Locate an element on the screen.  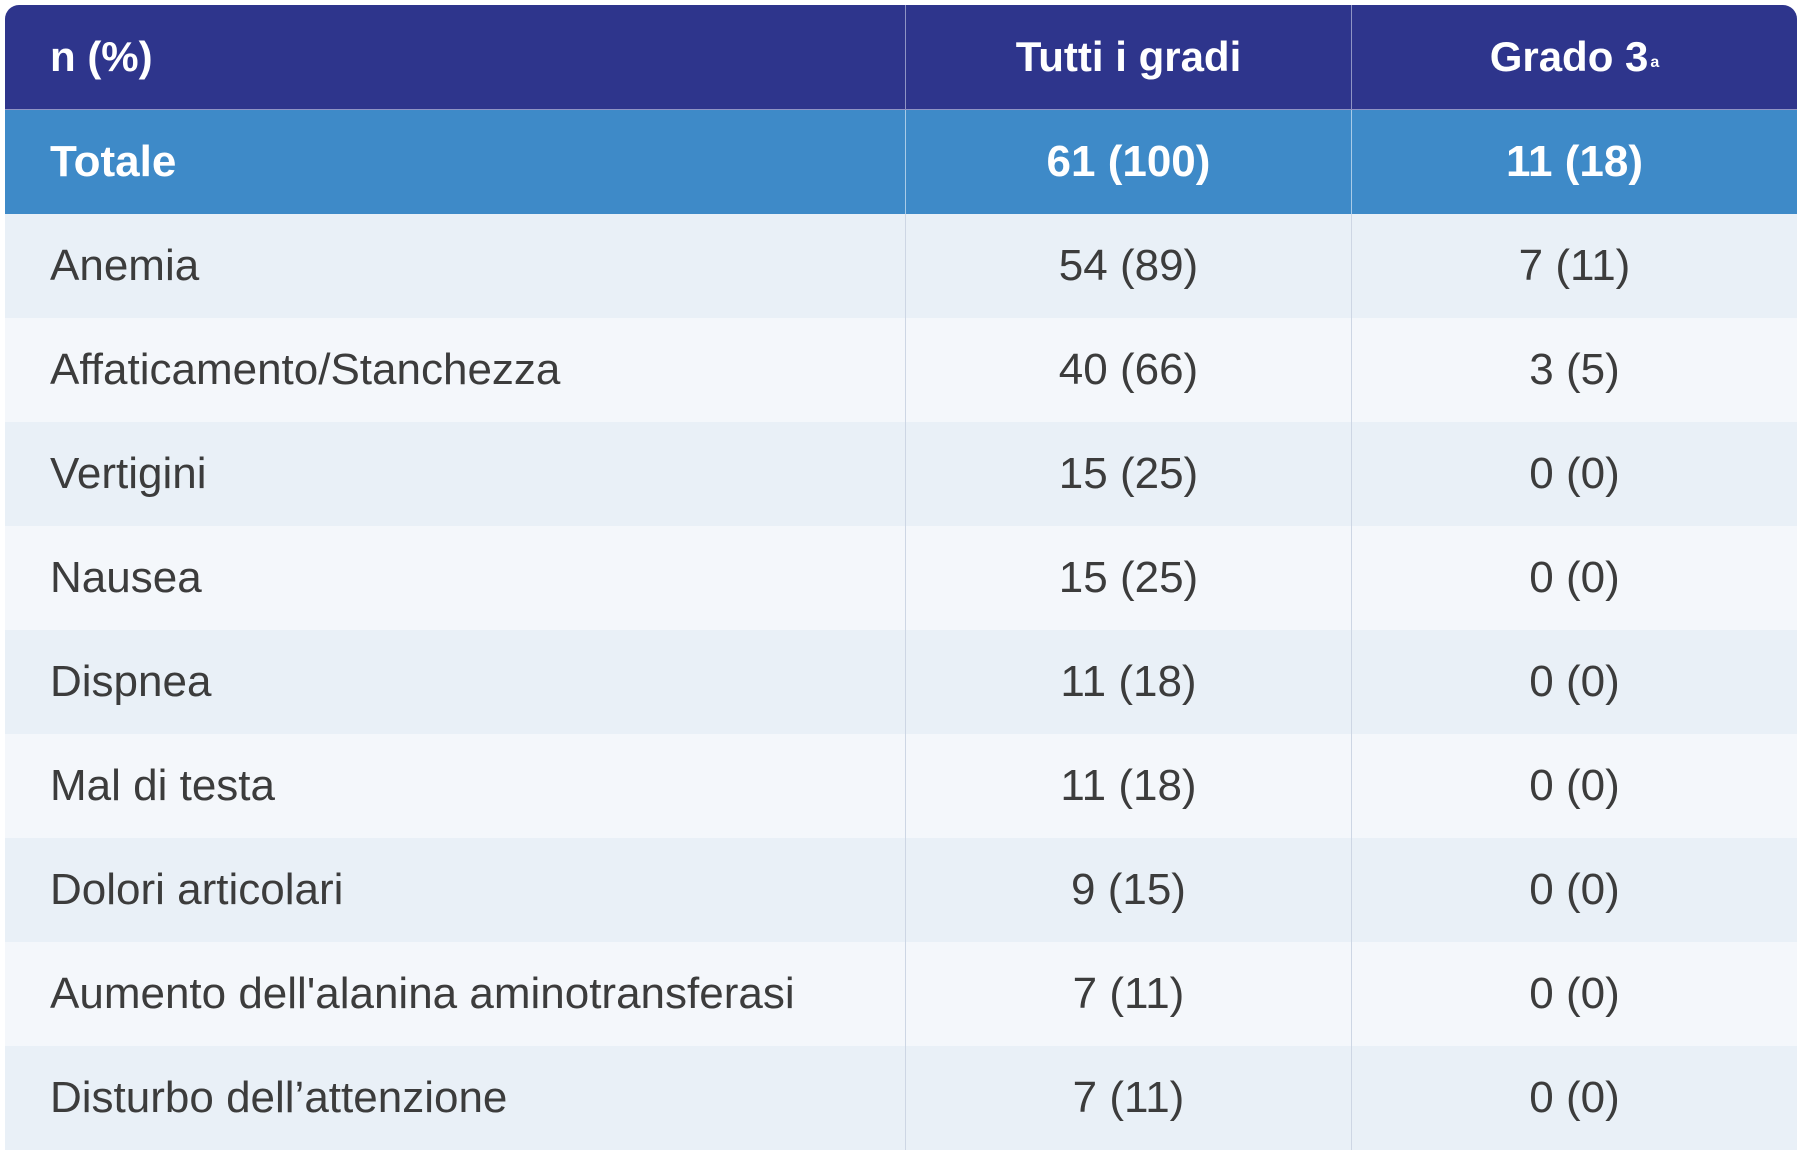
table-row: Dolori articolari 9 (15) 0 (0) is located at coordinates (901, 890).